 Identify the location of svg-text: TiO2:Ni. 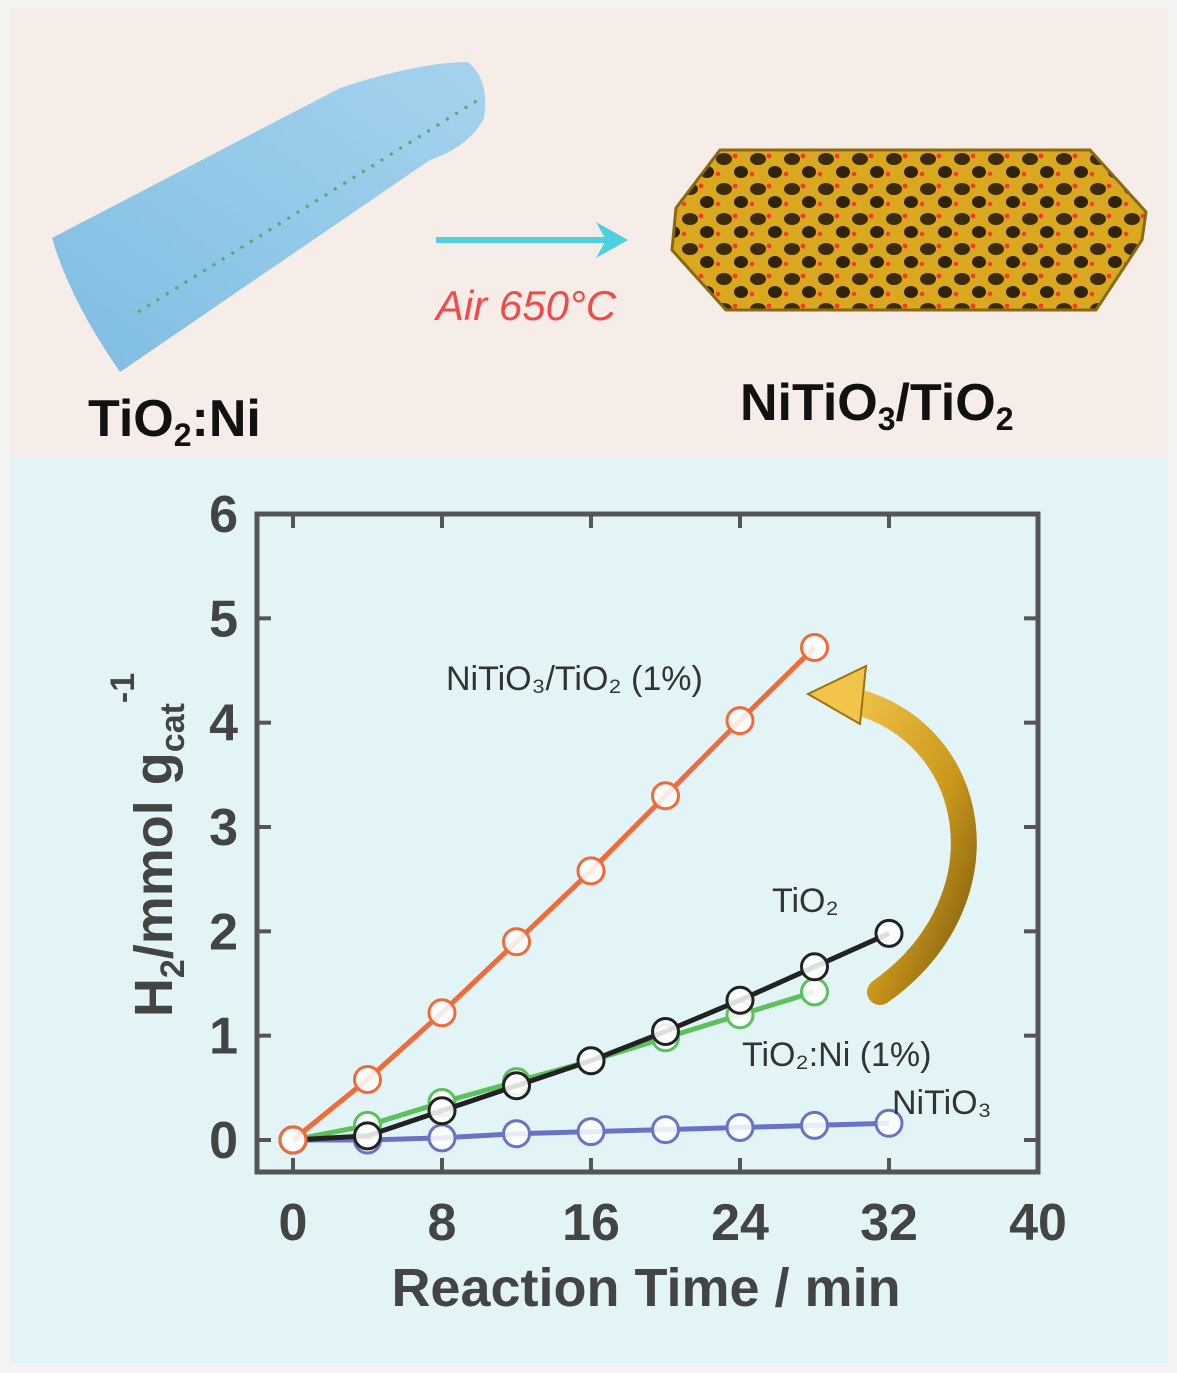
(174, 421).